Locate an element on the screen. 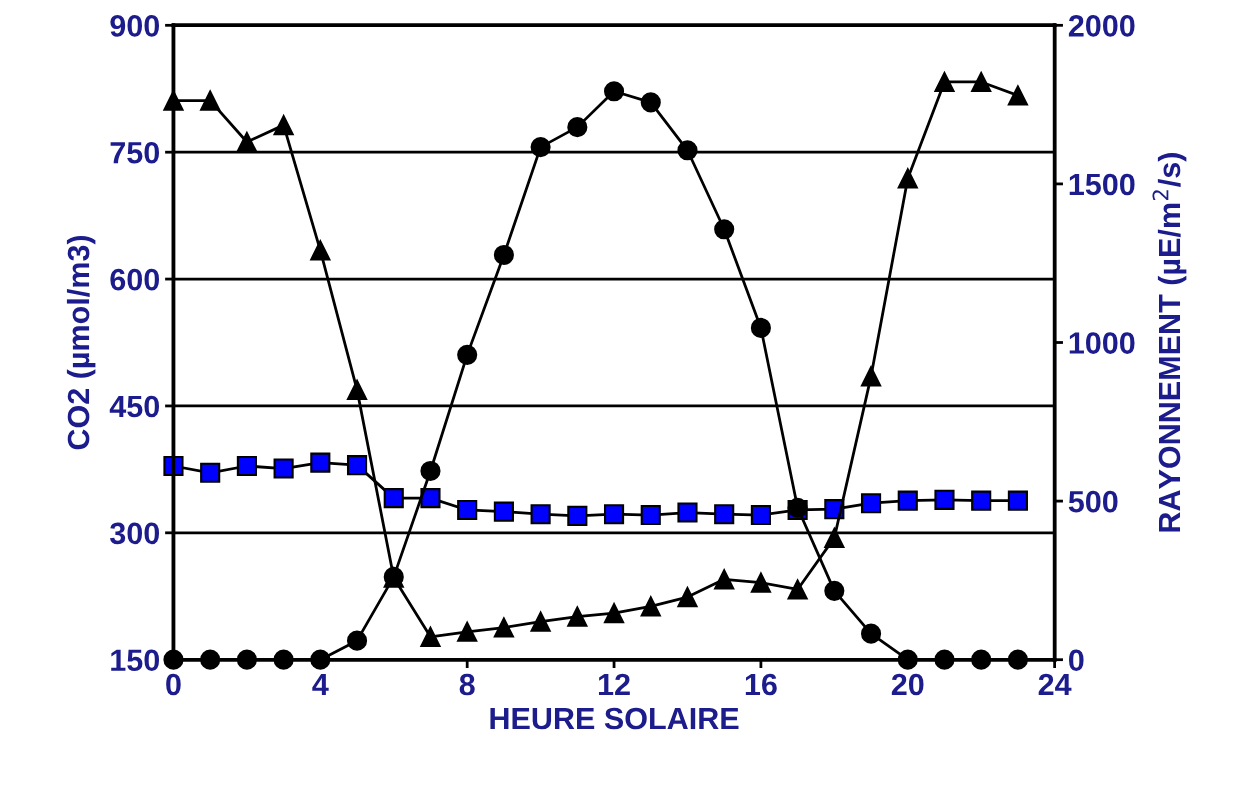 This screenshot has height=791, width=1257. y2-tick-label: 0 is located at coordinates (1076, 660).